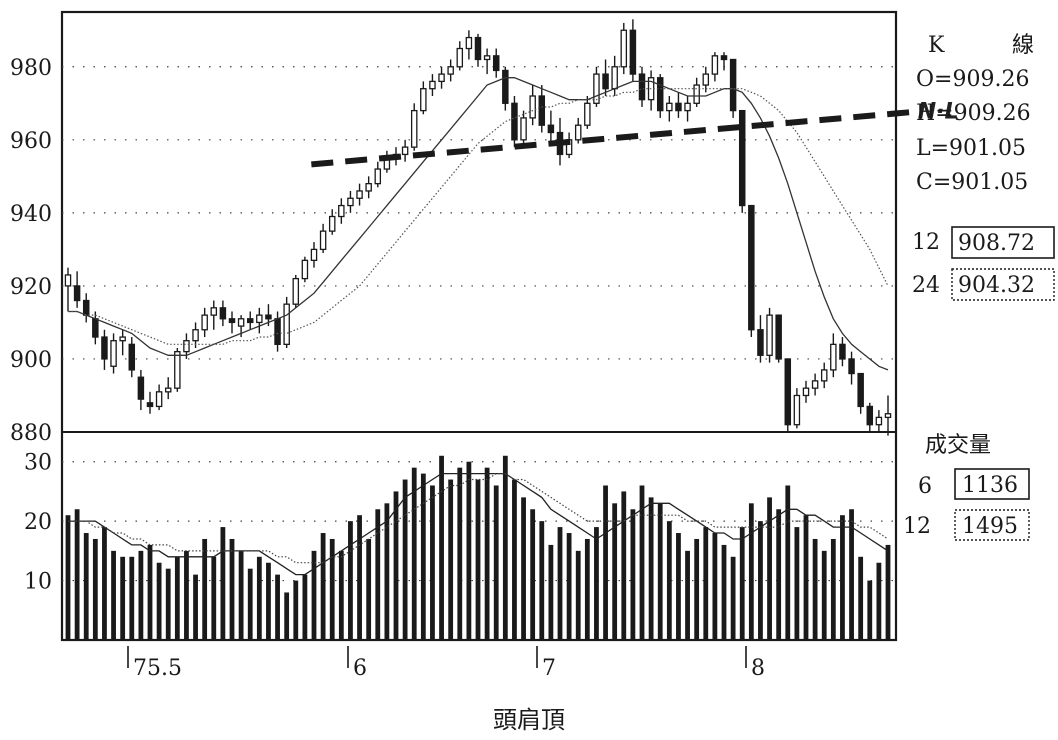 The height and width of the screenshot is (740, 1058). I want to click on kline-y-tick-label: 980, so click(31, 68).